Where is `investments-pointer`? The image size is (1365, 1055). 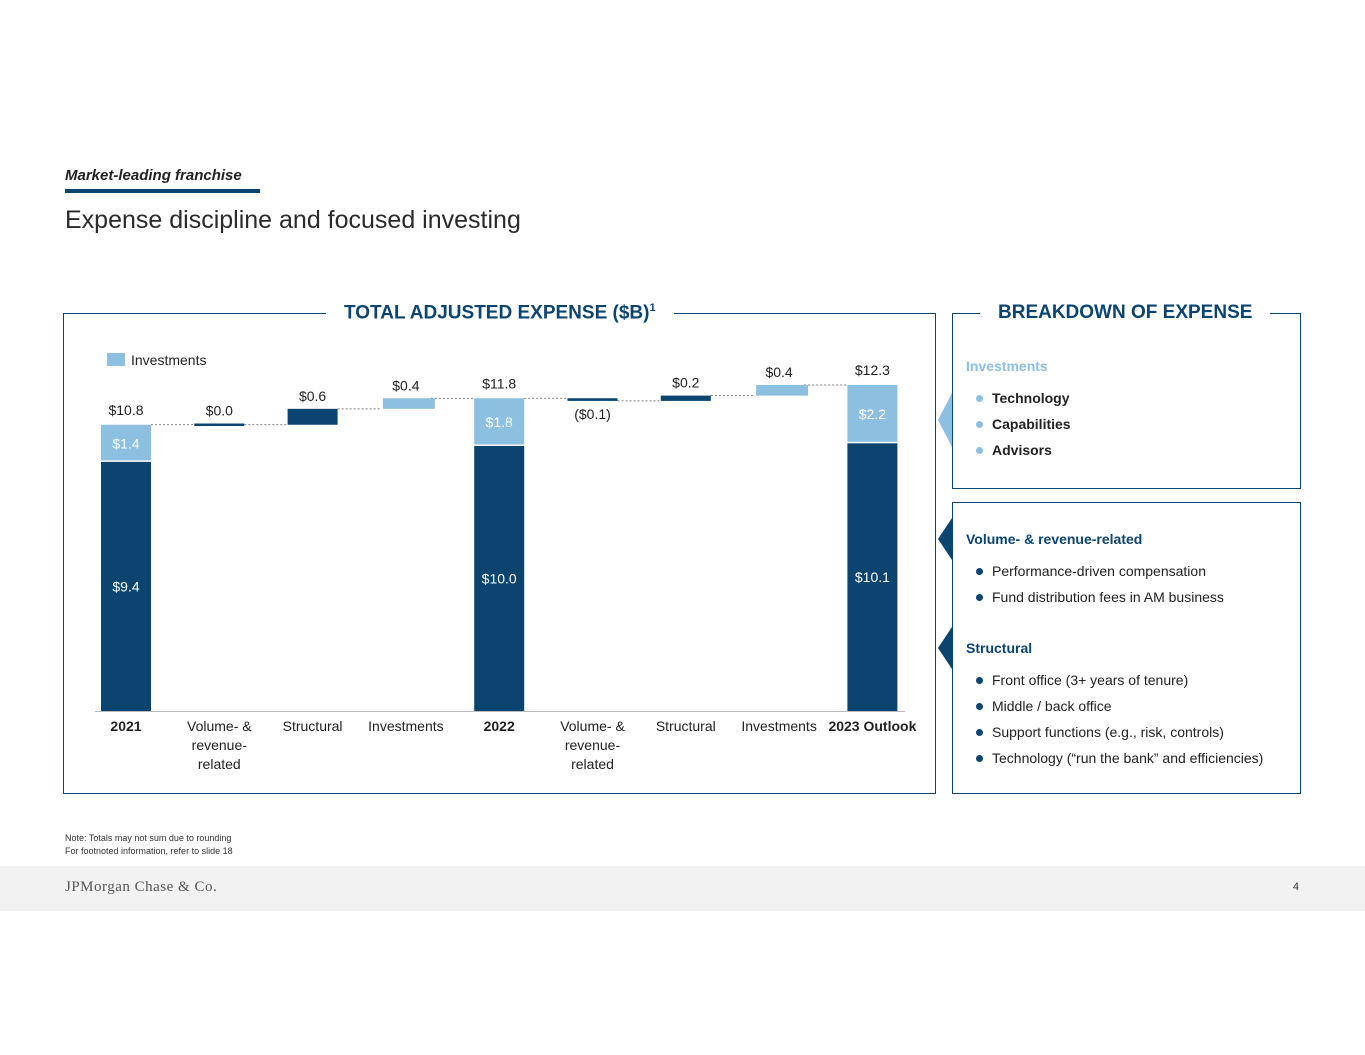 investments-pointer is located at coordinates (945, 420).